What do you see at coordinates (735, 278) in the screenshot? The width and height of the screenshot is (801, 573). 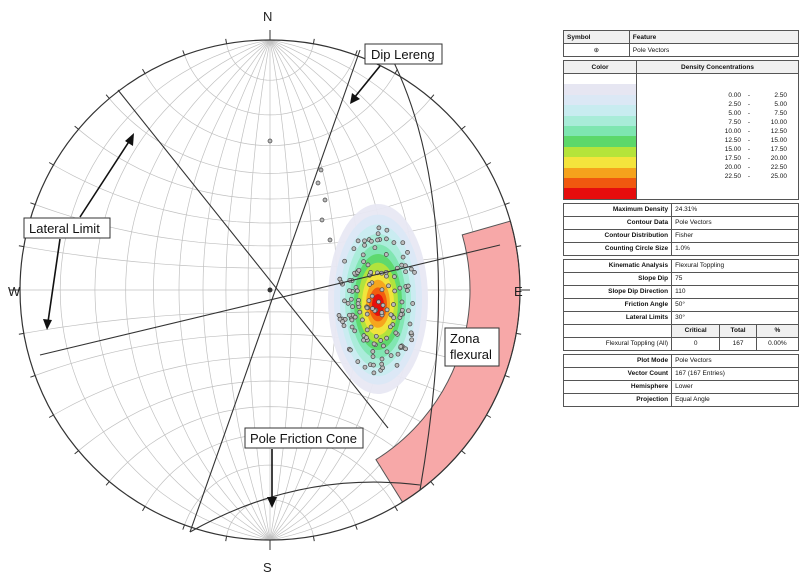 I see `slope-dip-value: 75` at bounding box center [735, 278].